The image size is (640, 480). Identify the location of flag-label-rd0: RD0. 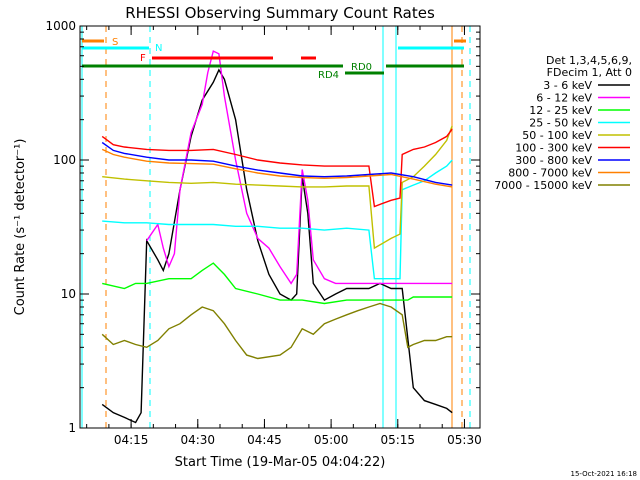
(361, 67).